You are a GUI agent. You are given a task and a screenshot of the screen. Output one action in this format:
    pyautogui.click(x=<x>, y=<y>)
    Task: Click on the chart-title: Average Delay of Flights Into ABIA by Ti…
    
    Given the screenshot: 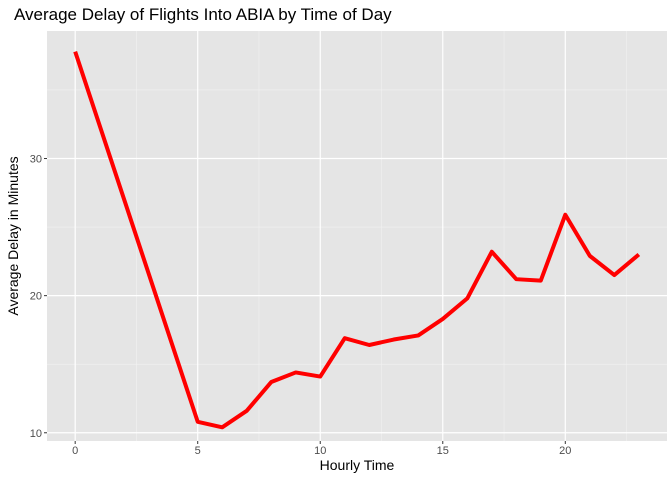 What is the action you would take?
    pyautogui.click(x=203, y=14)
    